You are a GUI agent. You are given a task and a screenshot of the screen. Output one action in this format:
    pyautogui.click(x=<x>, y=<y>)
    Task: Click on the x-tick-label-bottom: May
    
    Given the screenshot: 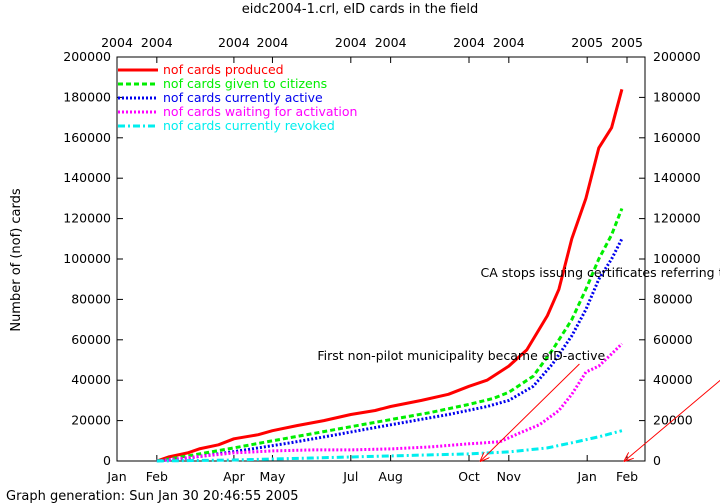 What is the action you would take?
    pyautogui.click(x=273, y=476)
    